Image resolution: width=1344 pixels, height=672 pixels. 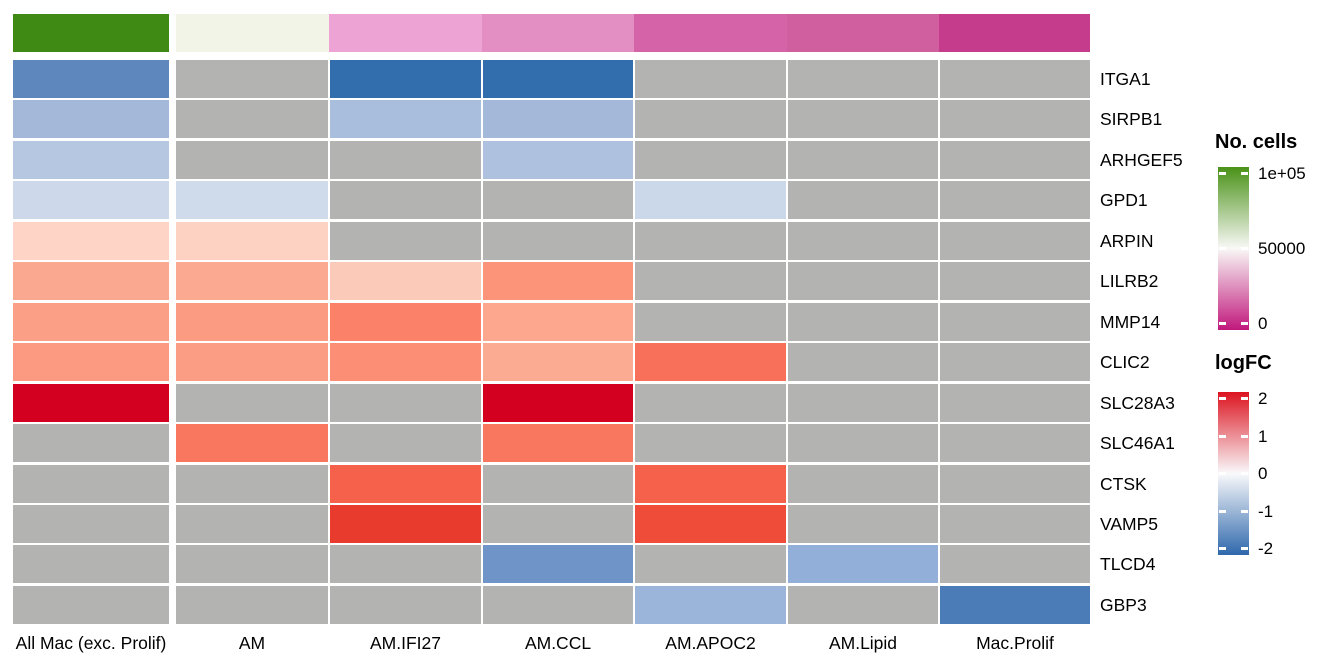 What do you see at coordinates (1124, 200) in the screenshot?
I see `row-label: GPD1` at bounding box center [1124, 200].